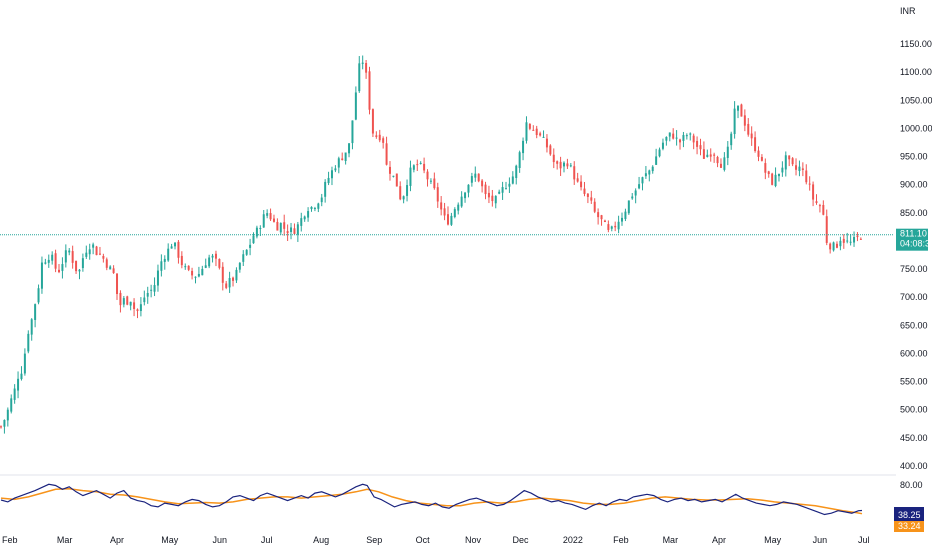 The height and width of the screenshot is (550, 932). Describe the element at coordinates (431, 499) in the screenshot. I see `rsi-pane` at that location.